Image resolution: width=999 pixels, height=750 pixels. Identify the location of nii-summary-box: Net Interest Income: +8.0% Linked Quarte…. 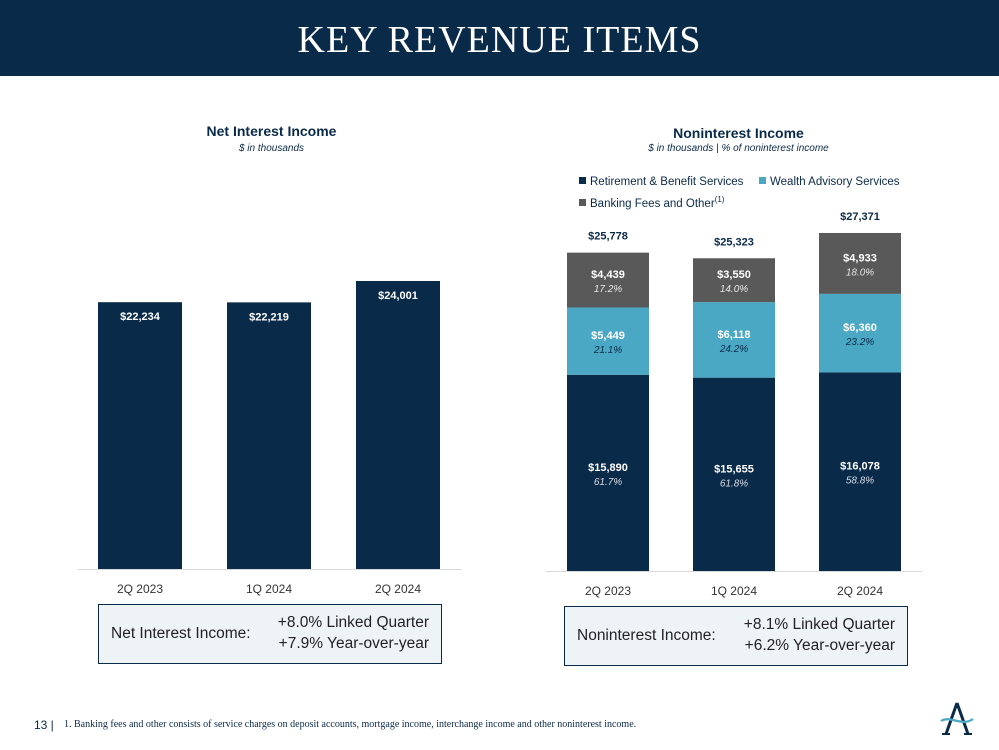
(270, 634).